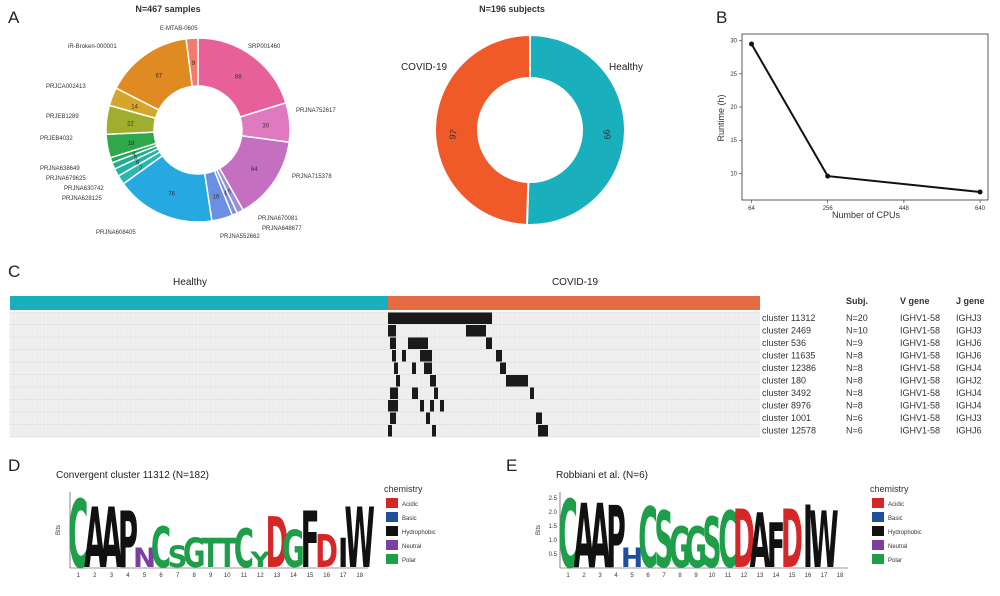 The width and height of the screenshot is (1000, 596). What do you see at coordinates (419, 533) in the screenshot?
I see `legend-label: Hydrophobic` at bounding box center [419, 533].